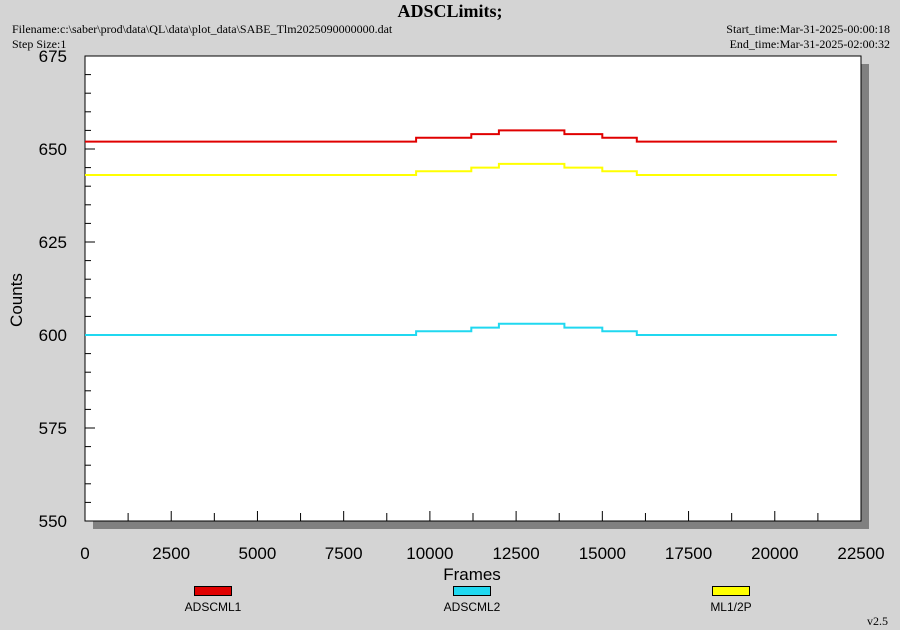 The image size is (900, 630). What do you see at coordinates (515, 553) in the screenshot?
I see `x-tick-label: 12500` at bounding box center [515, 553].